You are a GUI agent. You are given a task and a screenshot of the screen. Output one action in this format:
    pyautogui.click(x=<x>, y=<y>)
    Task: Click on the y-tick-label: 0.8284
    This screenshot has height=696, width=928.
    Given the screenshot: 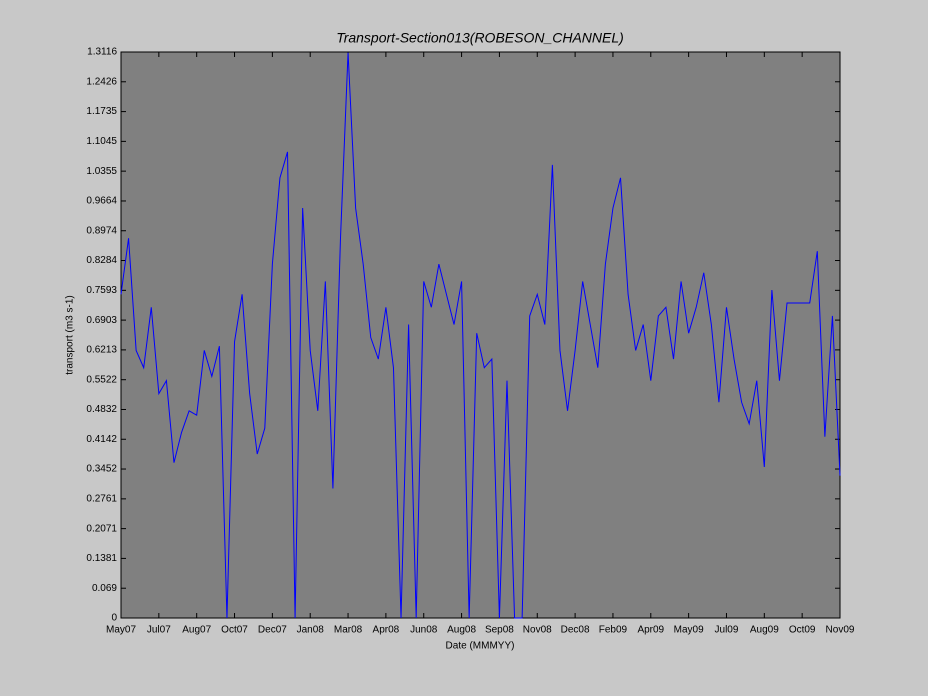 What is the action you would take?
    pyautogui.click(x=101, y=260)
    